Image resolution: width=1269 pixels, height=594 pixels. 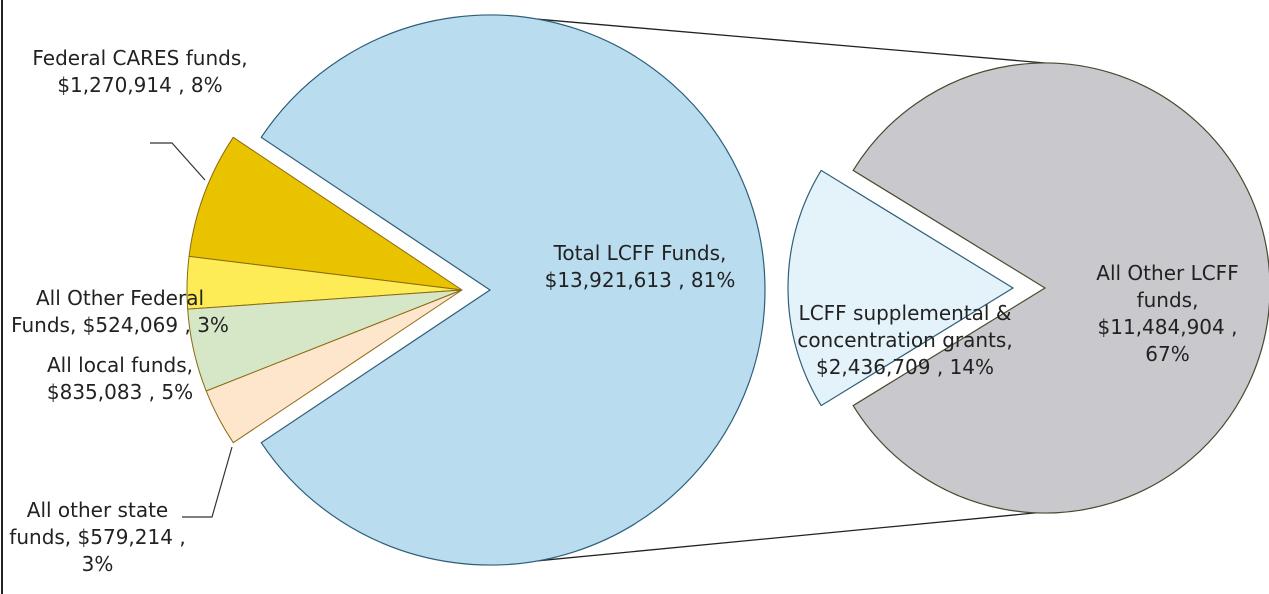 What do you see at coordinates (121, 85) in the screenshot?
I see `label-part: $1,270,914 ,` at bounding box center [121, 85].